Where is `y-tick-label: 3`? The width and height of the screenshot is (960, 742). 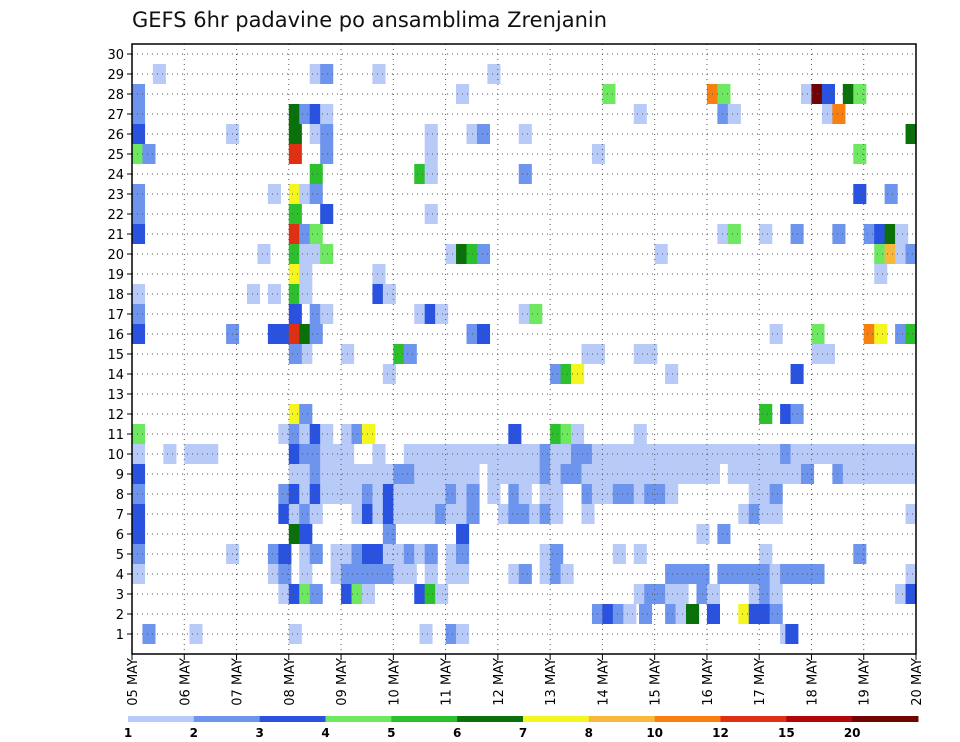
y-tick-label: 3 is located at coordinates (120, 595).